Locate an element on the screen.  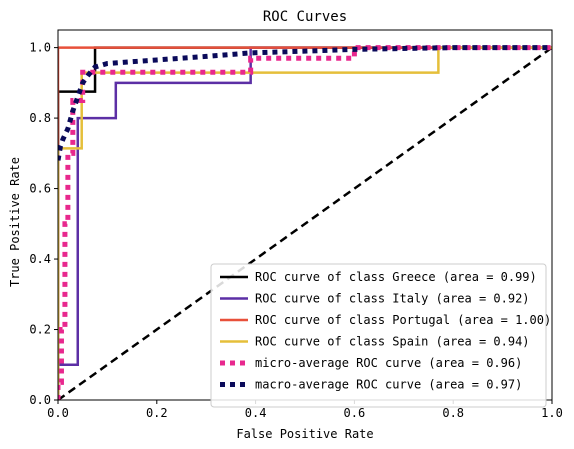
y-tick-label: 1.0 is located at coordinates (40, 48).